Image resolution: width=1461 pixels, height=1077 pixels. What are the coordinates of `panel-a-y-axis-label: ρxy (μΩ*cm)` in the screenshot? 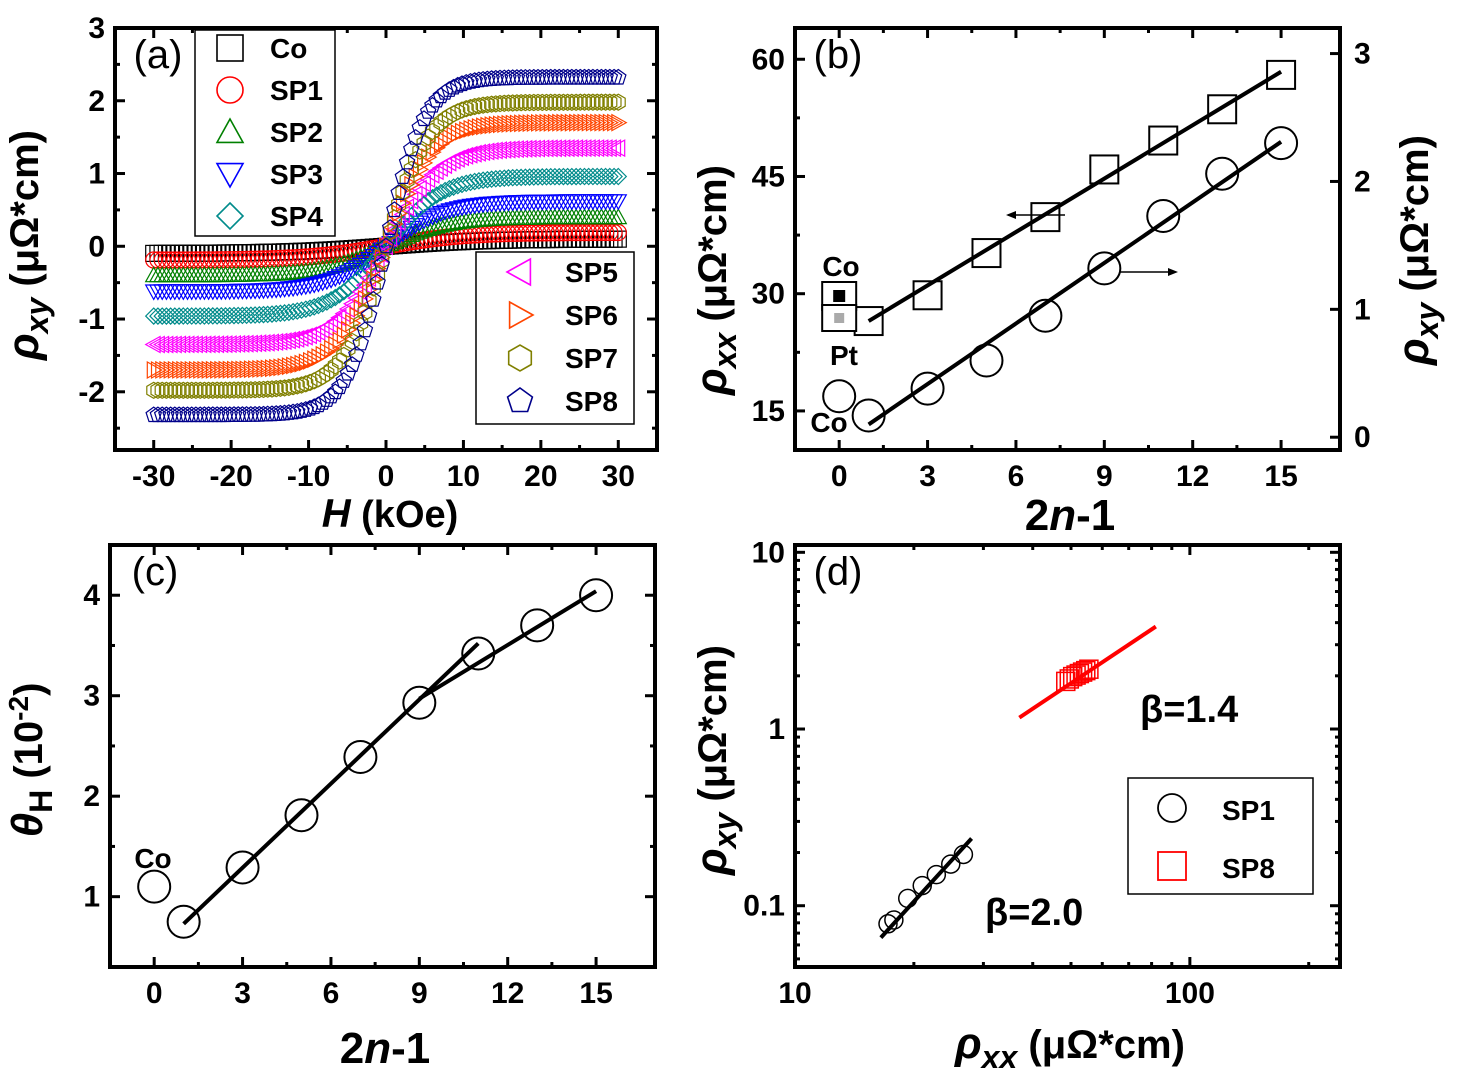 It's located at (27, 246).